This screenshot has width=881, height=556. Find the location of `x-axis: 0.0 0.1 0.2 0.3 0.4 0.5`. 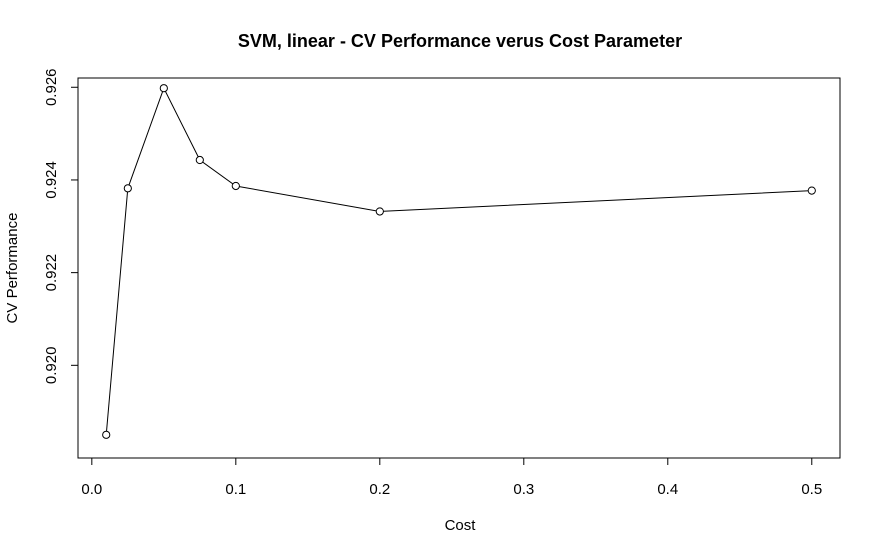

x-axis: 0.0 0.1 0.2 0.3 0.4 0.5 is located at coordinates (451, 477).